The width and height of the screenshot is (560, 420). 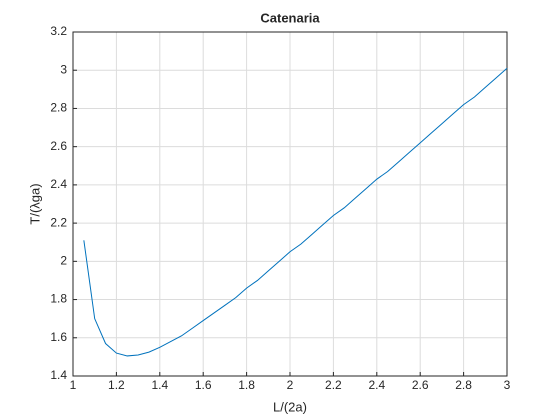 I want to click on y-tick-label: 2.8, so click(x=58, y=108).